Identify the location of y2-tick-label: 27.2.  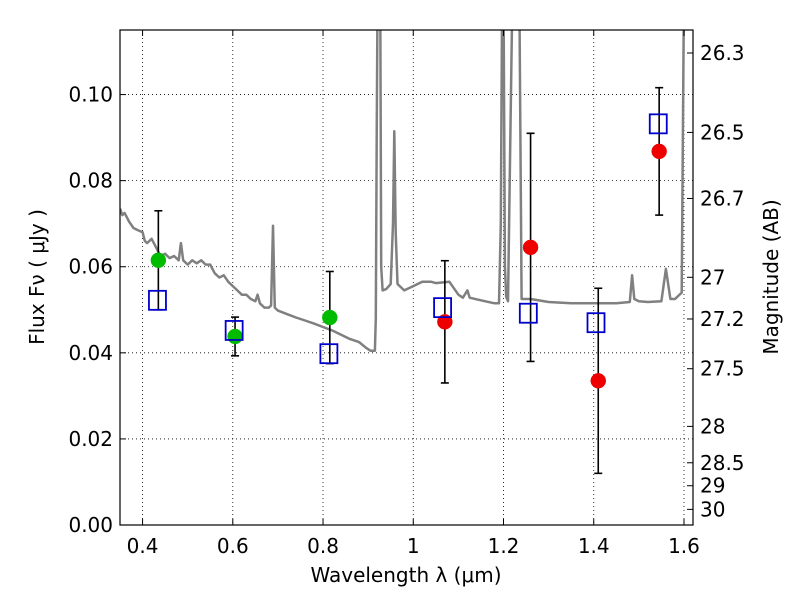
(722, 319).